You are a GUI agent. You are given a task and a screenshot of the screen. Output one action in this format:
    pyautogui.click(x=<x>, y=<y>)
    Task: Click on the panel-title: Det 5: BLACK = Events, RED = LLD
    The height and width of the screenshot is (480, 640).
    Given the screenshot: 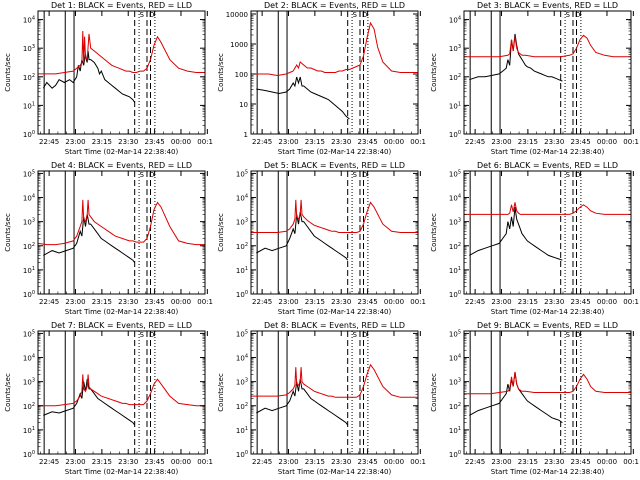 What is the action you would take?
    pyautogui.click(x=334, y=165)
    